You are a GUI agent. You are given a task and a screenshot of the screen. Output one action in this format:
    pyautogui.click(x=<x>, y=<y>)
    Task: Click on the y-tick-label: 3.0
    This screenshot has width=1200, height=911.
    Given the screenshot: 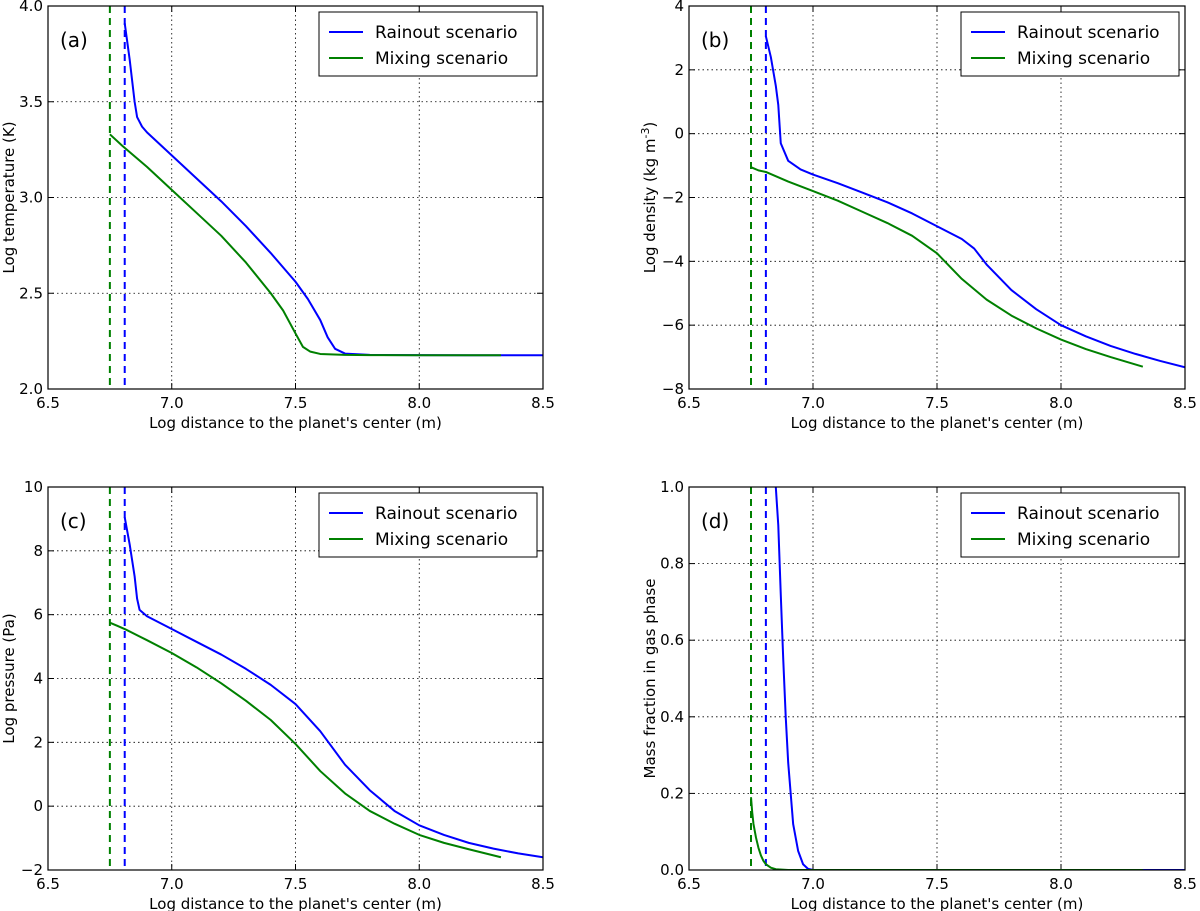 What is the action you would take?
    pyautogui.click(x=31, y=198)
    